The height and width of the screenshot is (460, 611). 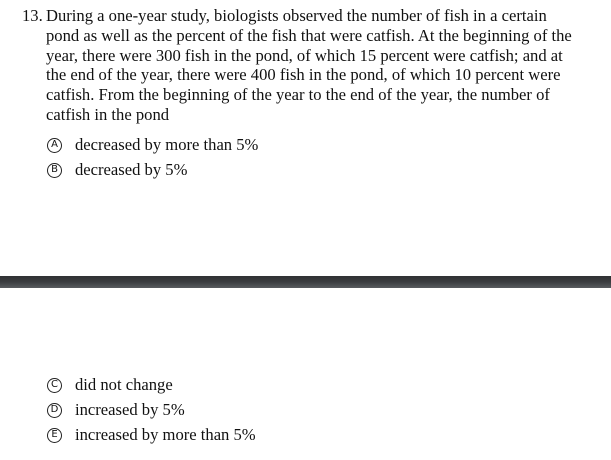 What do you see at coordinates (54, 410) in the screenshot?
I see `choice-bubble-d: D` at bounding box center [54, 410].